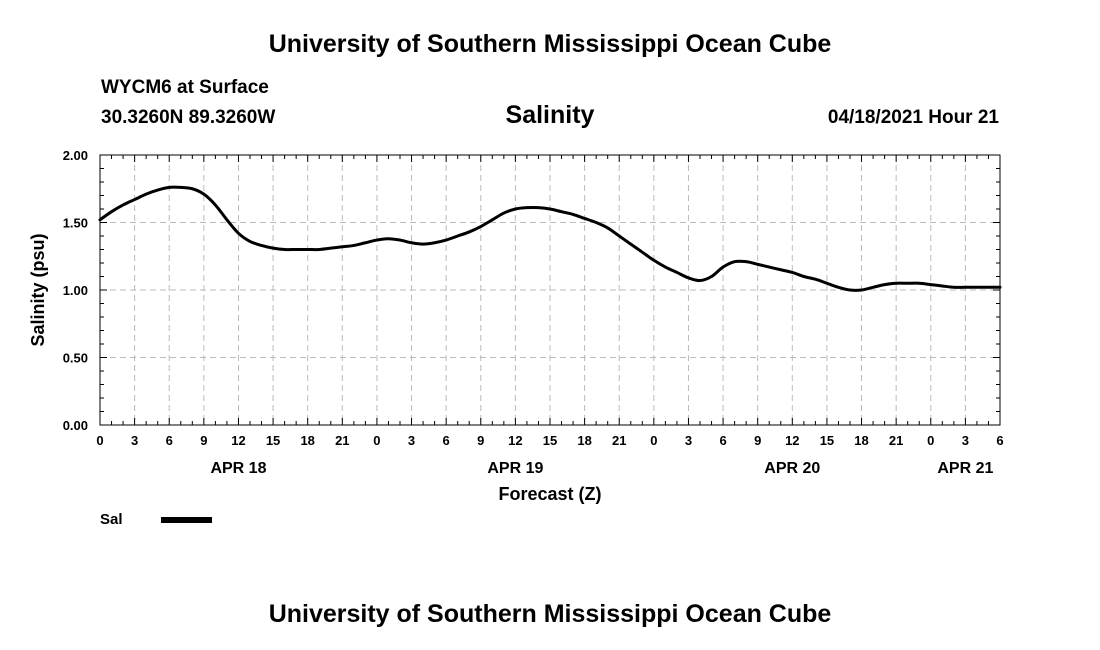  I want to click on y-axis-title: Salinity (psu), so click(38, 289).